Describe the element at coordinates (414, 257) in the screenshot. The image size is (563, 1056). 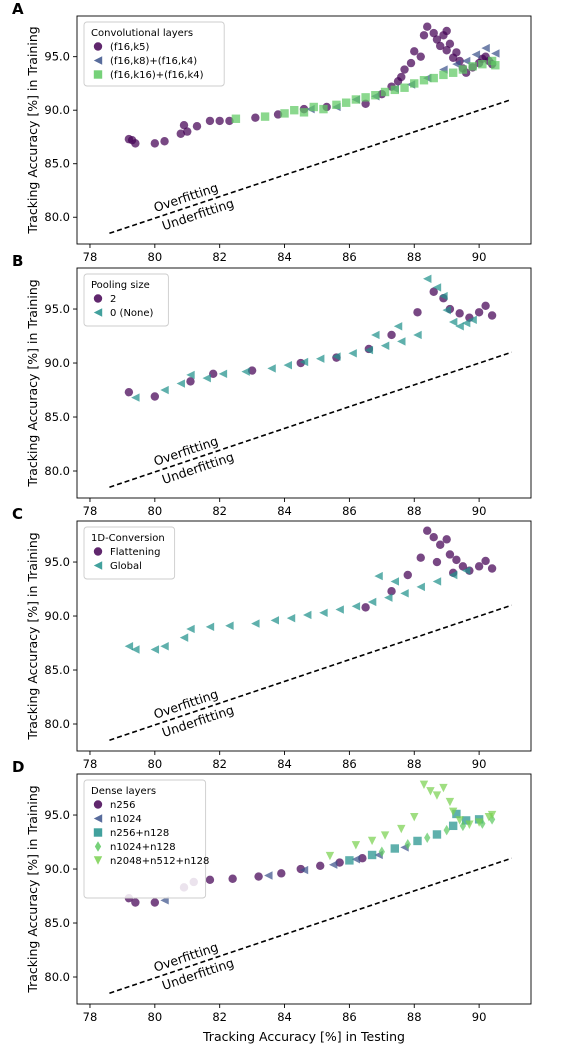
I see `x-tick-label: 88` at that location.